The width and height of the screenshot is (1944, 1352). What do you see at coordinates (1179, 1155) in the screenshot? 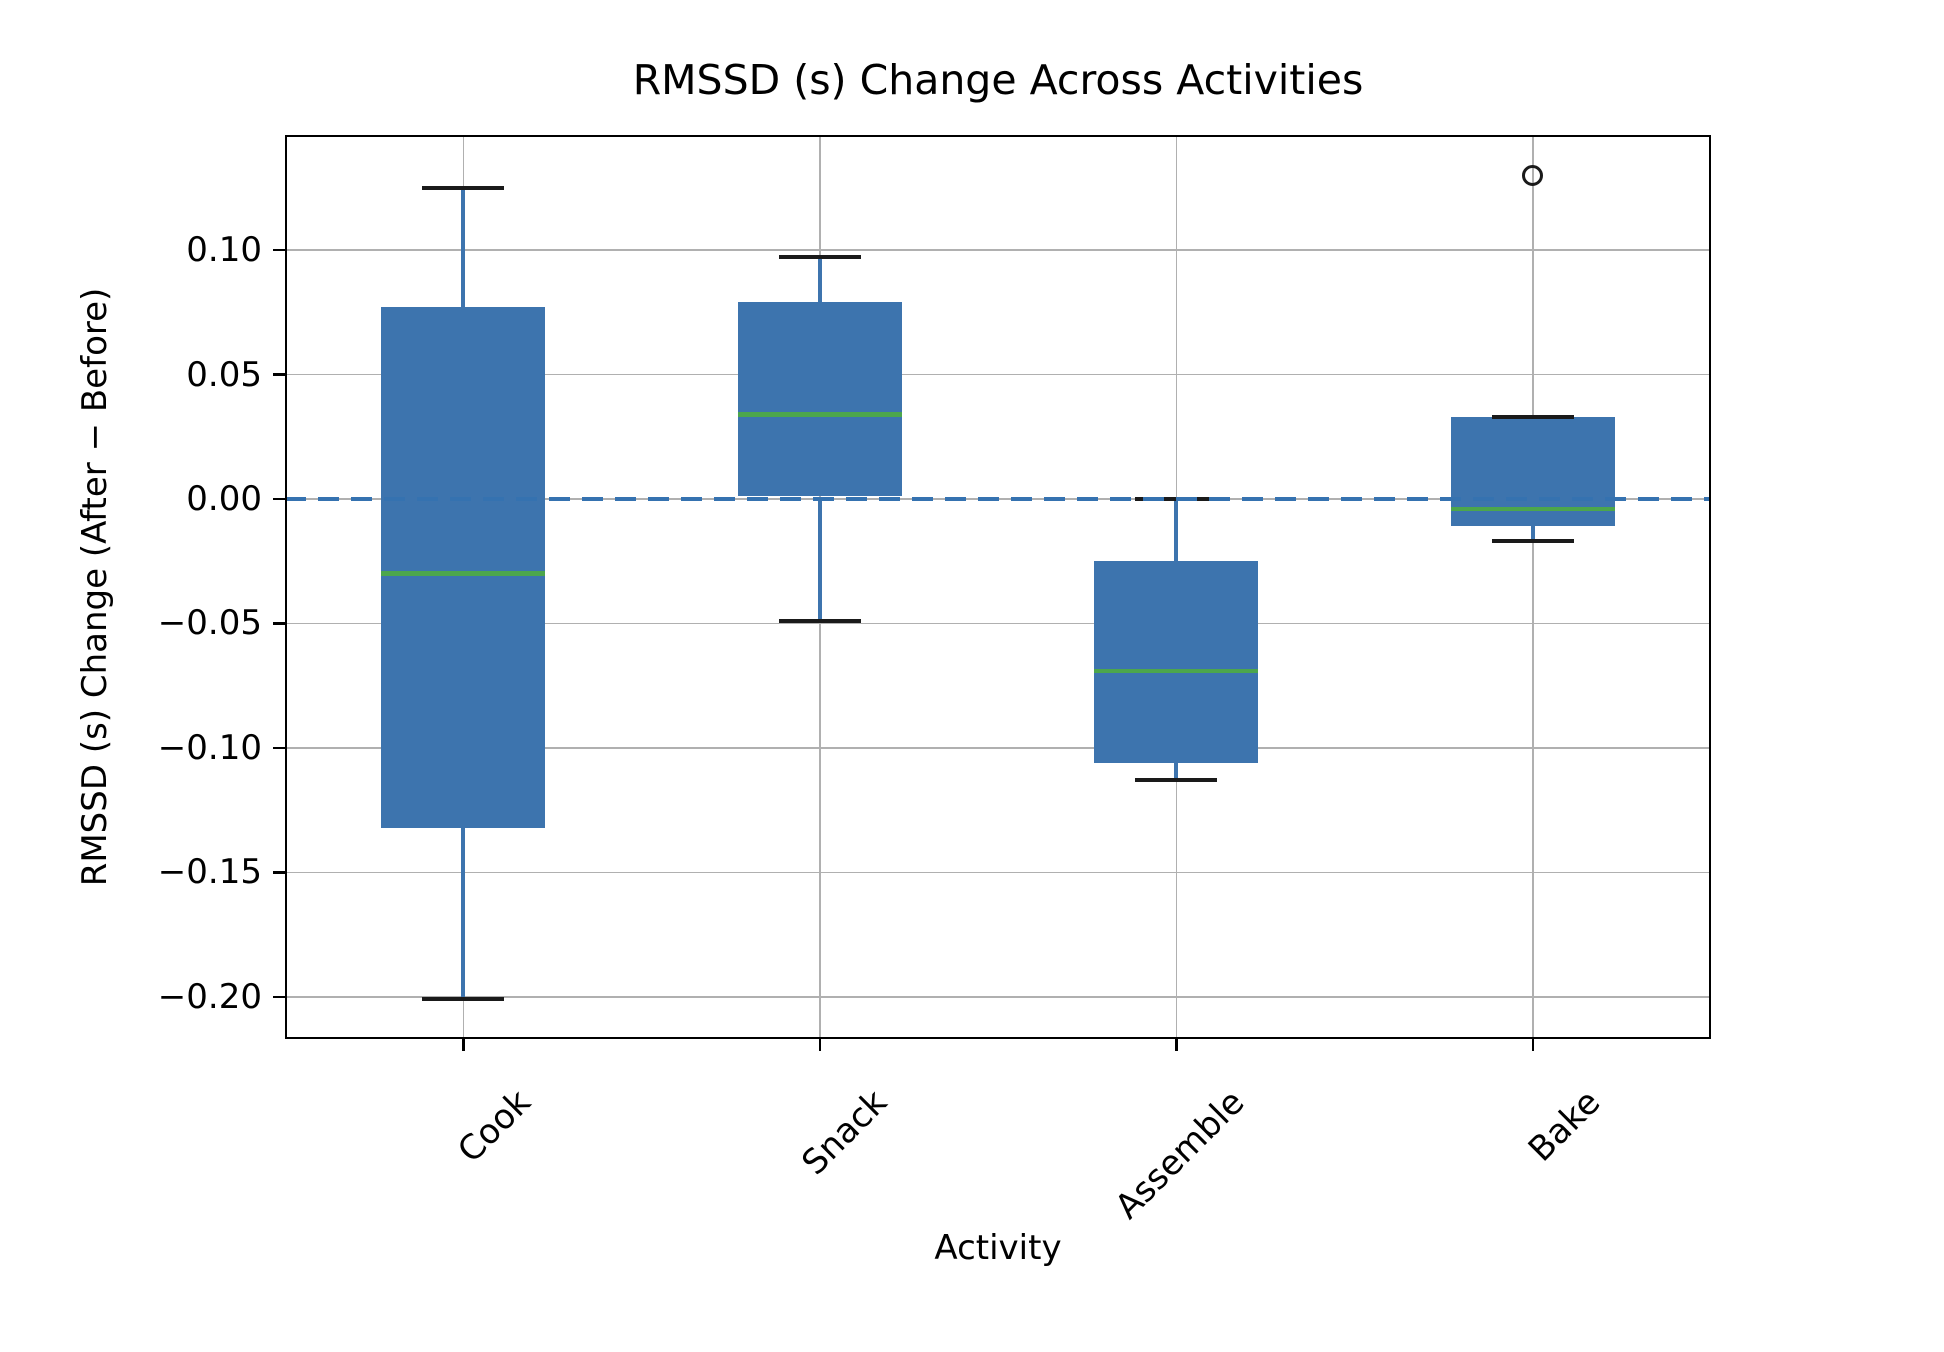
I see `x-tick-label-assemble: Assemble` at bounding box center [1179, 1155].